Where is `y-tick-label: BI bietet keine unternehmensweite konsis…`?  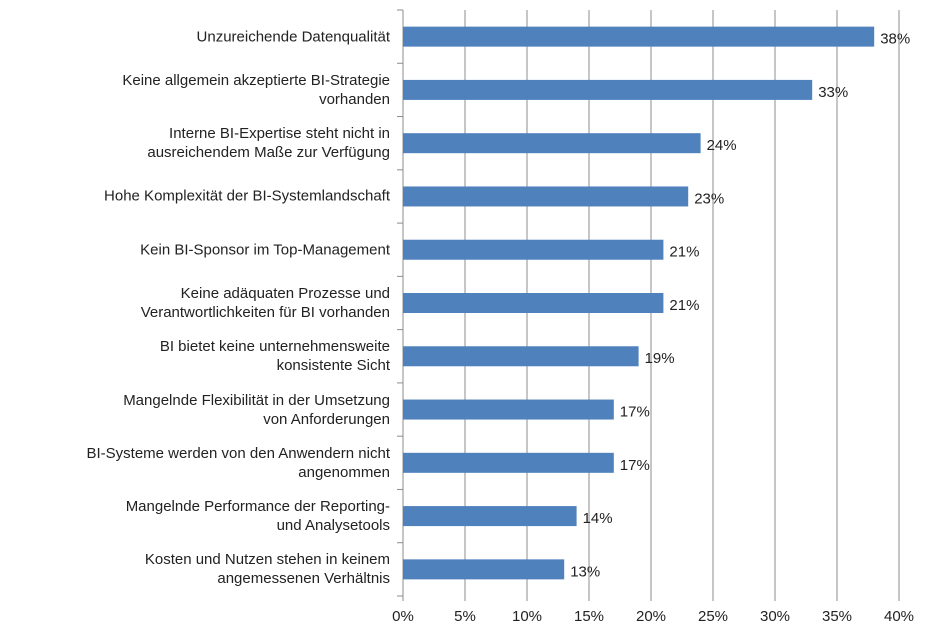
y-tick-label: BI bietet keine unternehmensweite konsis… is located at coordinates (274, 356).